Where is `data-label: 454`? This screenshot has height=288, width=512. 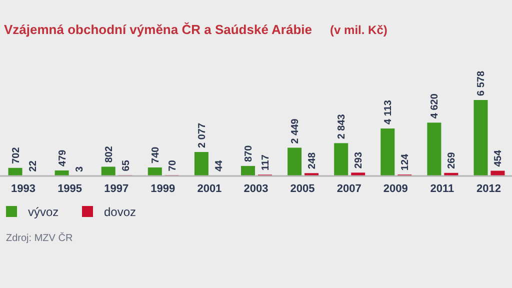
data-label: 454 is located at coordinates (498, 158).